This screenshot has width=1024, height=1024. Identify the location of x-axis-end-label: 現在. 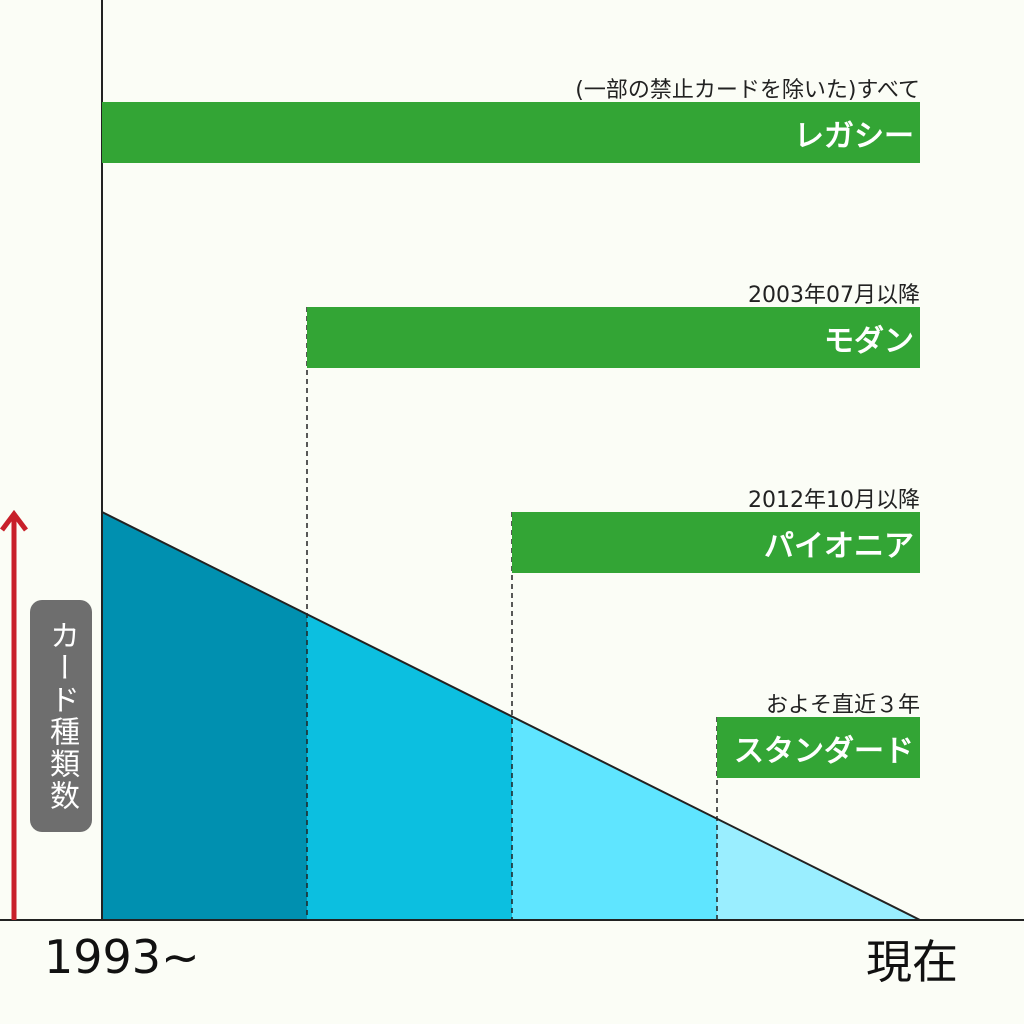
(912, 962).